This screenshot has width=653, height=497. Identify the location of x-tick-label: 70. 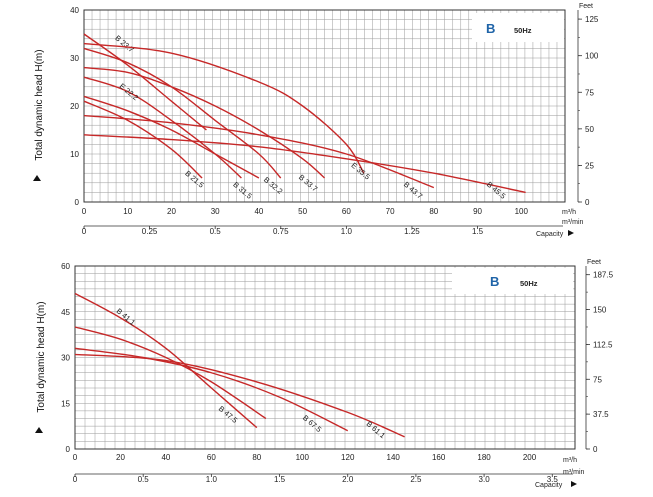
(390, 211).